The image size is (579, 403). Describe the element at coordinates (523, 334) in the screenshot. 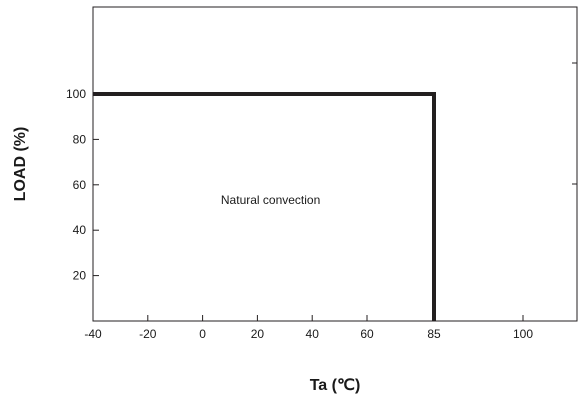

I see `x-tick-label: 100` at that location.